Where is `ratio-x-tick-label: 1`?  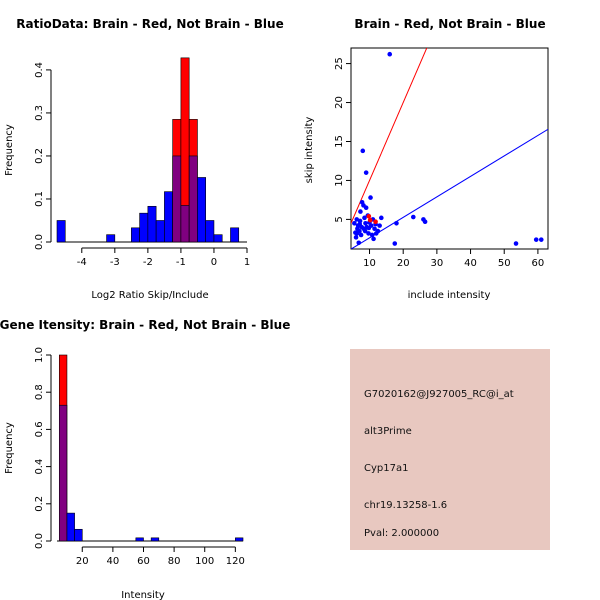
ratio-x-tick-label: 1 is located at coordinates (247, 262).